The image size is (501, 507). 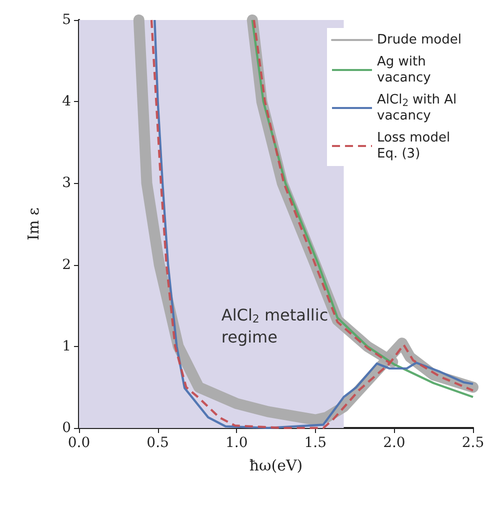 I want to click on y-tick-label: 4, so click(x=67, y=102).